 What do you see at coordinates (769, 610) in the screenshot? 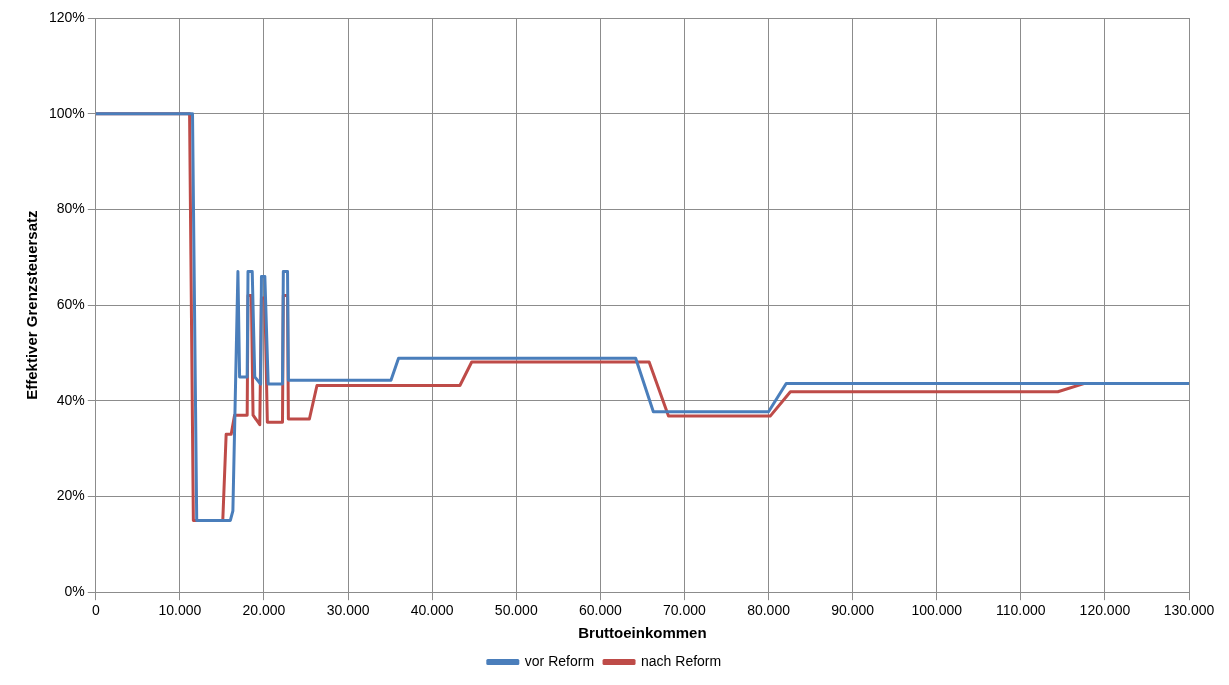
I see `x-tick-label: 80.000` at bounding box center [769, 610].